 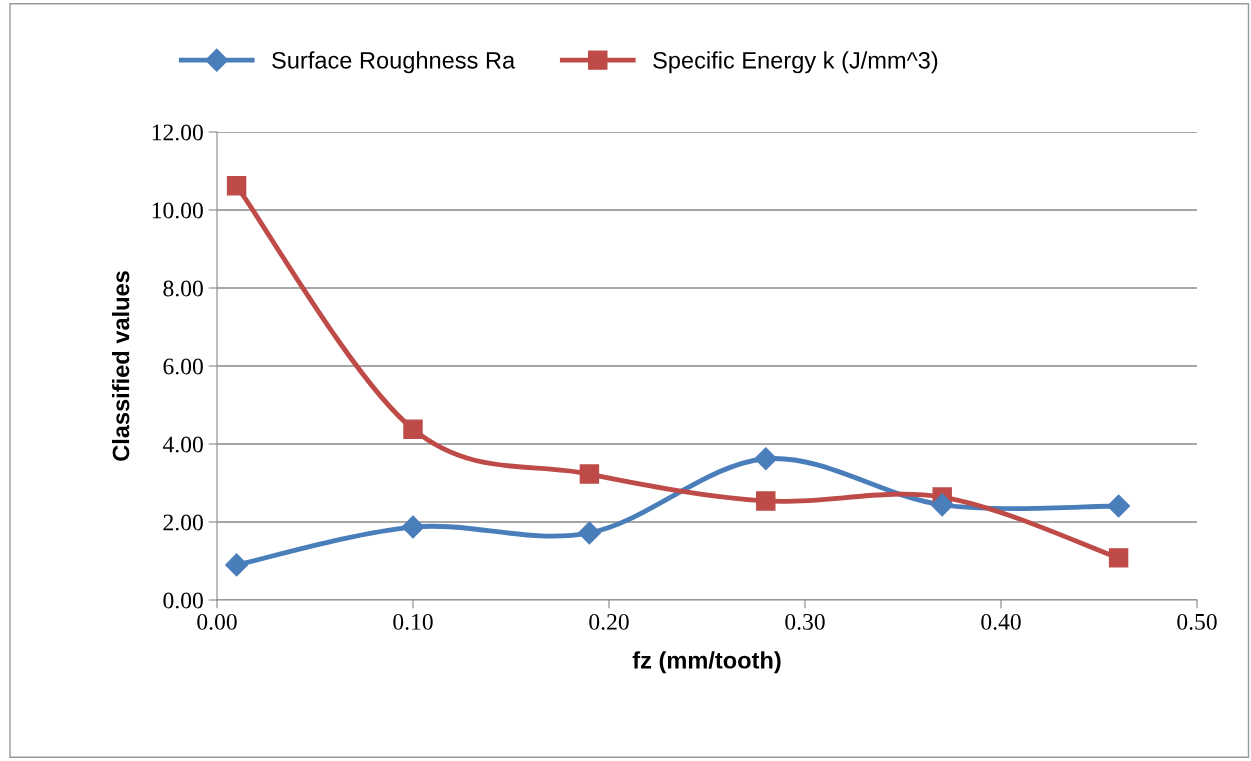 What do you see at coordinates (1001, 621) in the screenshot?
I see `x-tick-label: 0.40` at bounding box center [1001, 621].